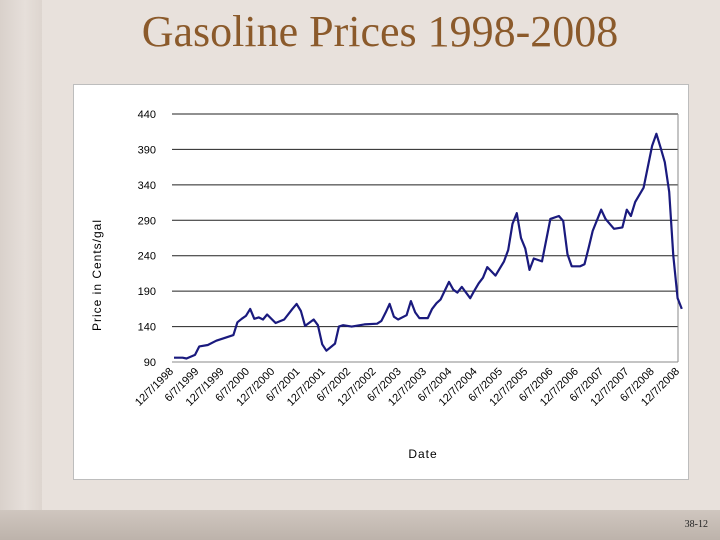  I want to click on y-tick-label: 90, so click(150, 363).